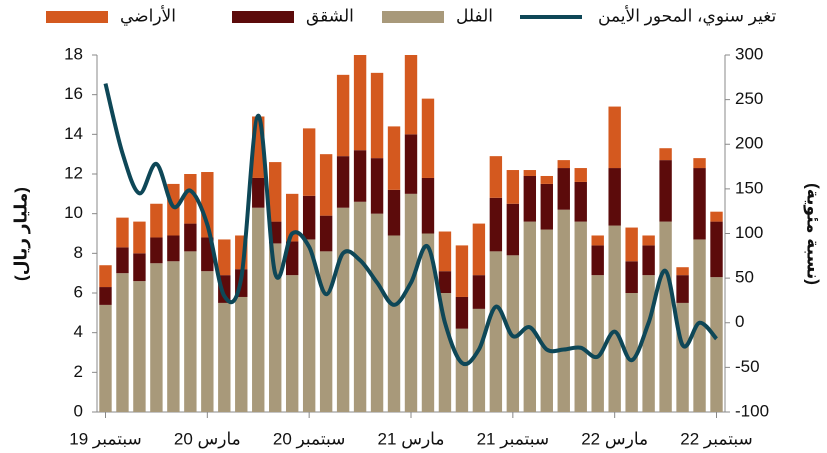  I want to click on y2-tick-label: 50, so click(744, 277).